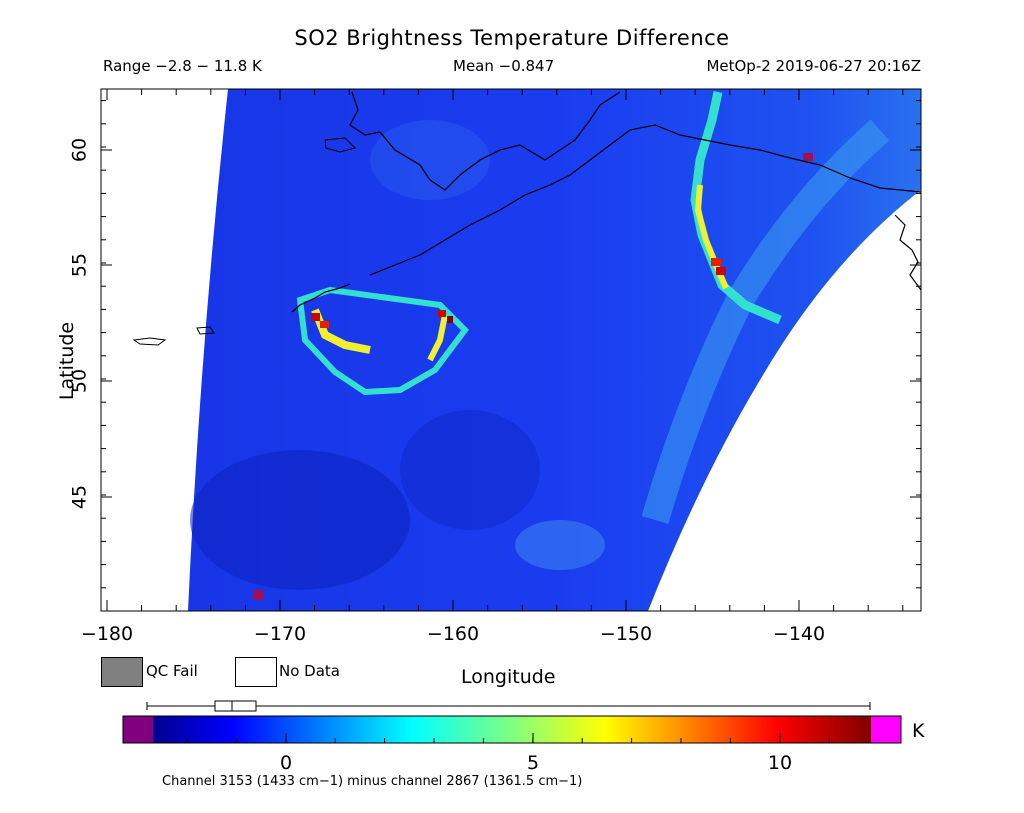 Image resolution: width=1024 pixels, height=813 pixels. Describe the element at coordinates (280, 634) in the screenshot. I see `x-tick-label: −170` at that location.